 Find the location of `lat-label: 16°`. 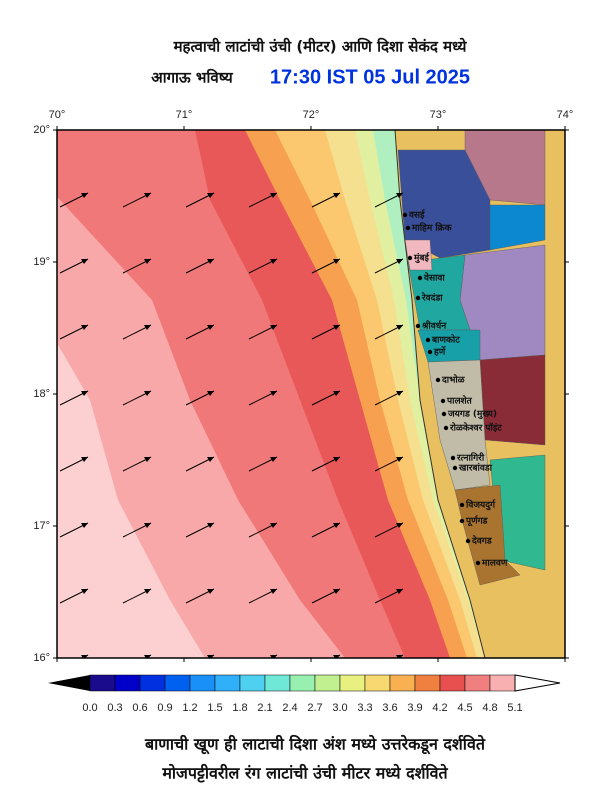

lat-label: 16° is located at coordinates (41, 658).